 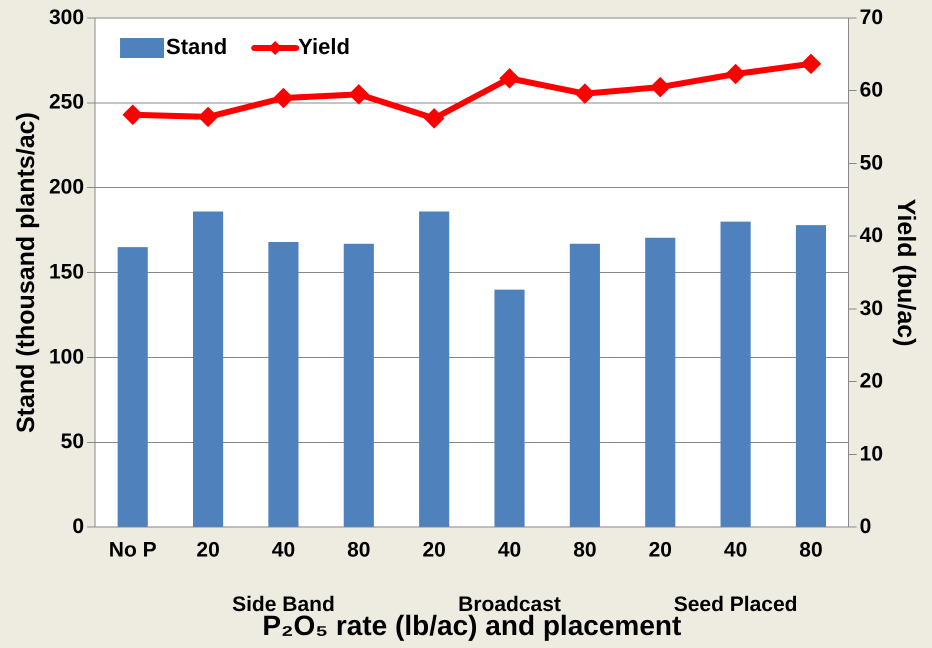 What do you see at coordinates (324, 47) in the screenshot?
I see `legend-label: Yield` at bounding box center [324, 47].